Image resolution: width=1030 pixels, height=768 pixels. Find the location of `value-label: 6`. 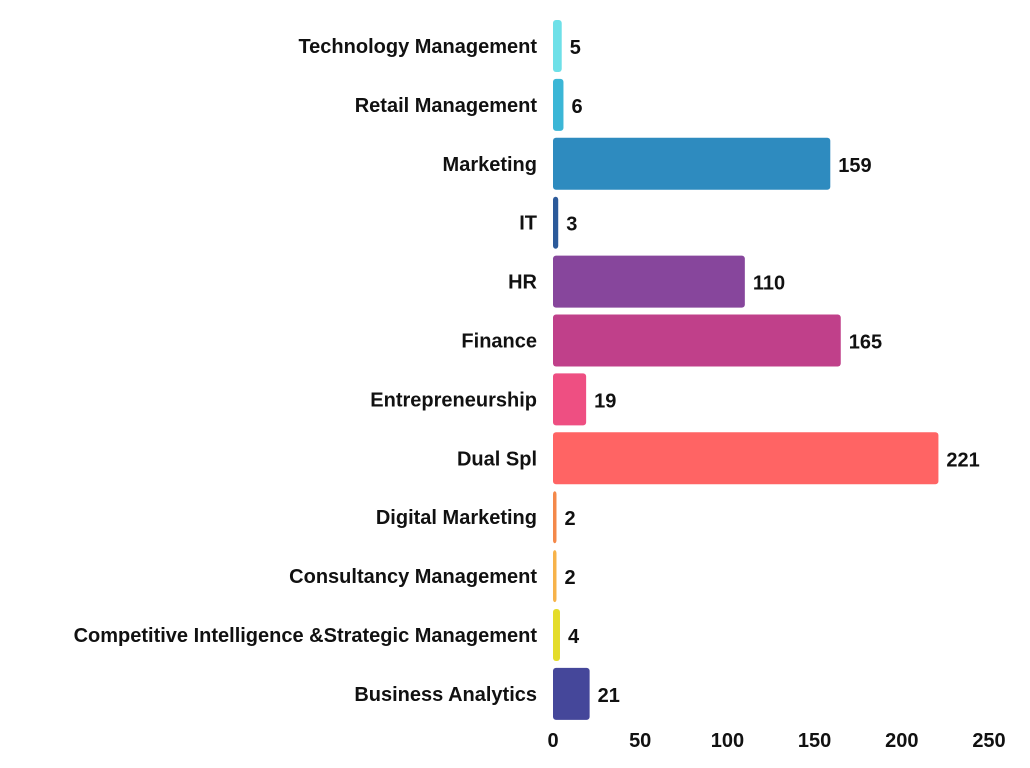

value-label: 6 is located at coordinates (576, 107).